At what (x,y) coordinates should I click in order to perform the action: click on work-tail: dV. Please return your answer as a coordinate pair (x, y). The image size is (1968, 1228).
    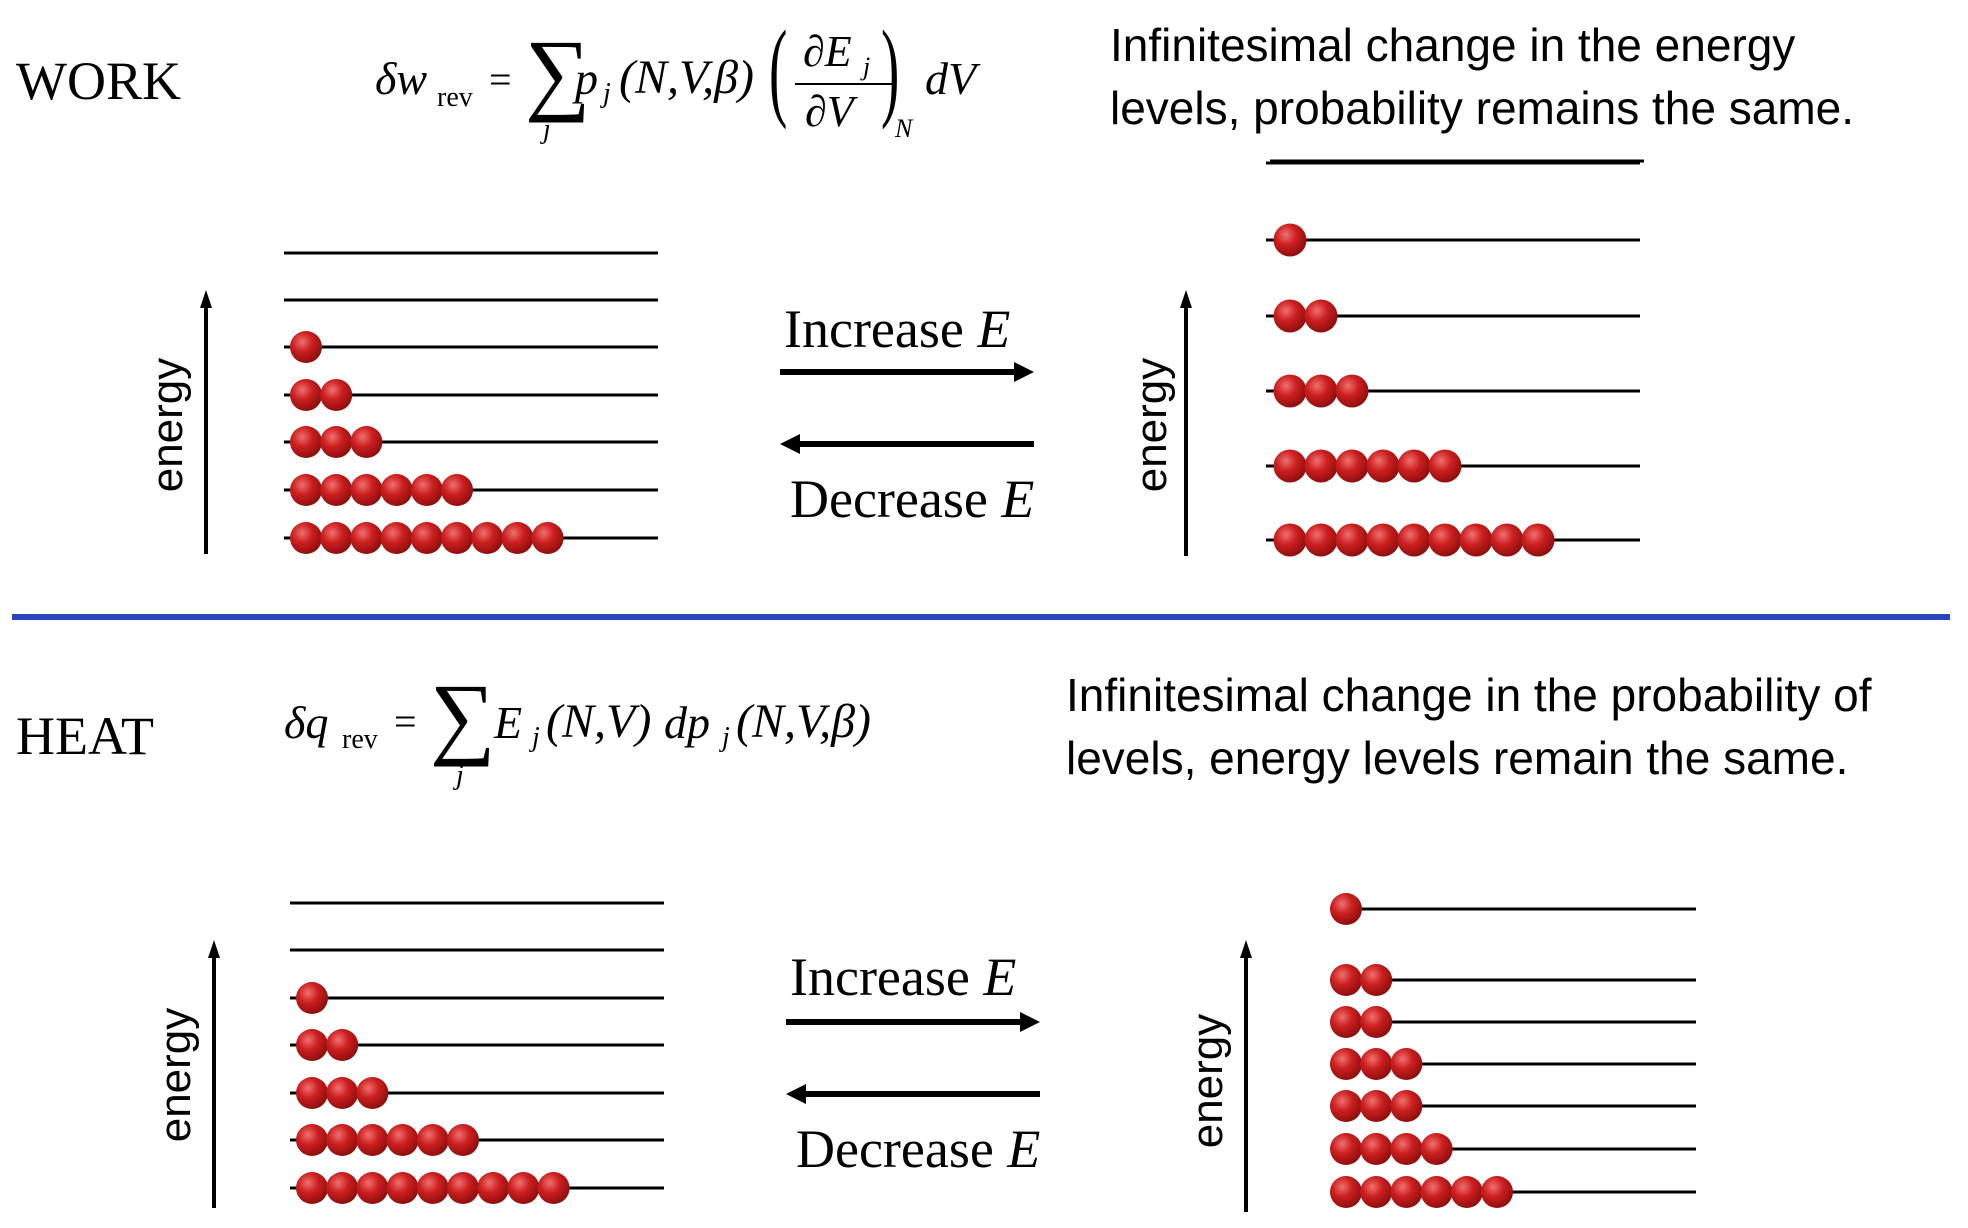
    Looking at the image, I should click on (951, 78).